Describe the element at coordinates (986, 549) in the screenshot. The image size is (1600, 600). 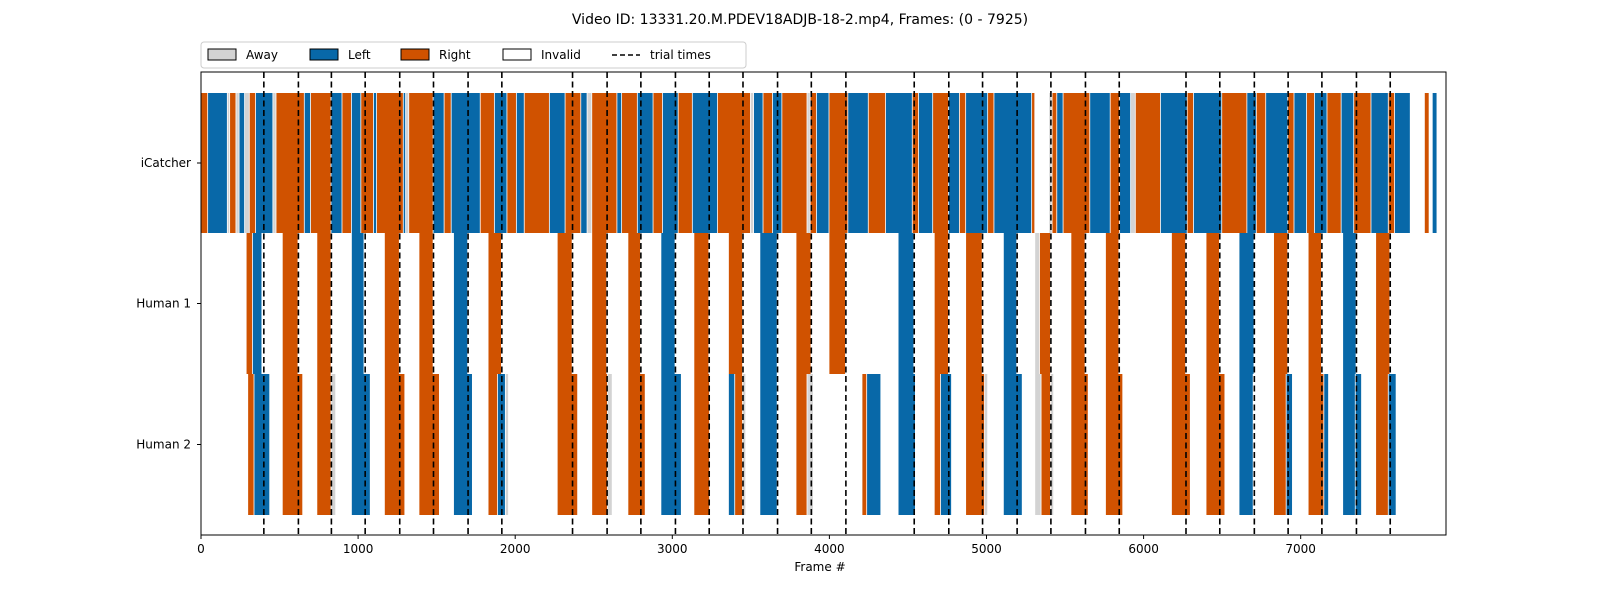
I see `x-tick-label: 5000` at that location.